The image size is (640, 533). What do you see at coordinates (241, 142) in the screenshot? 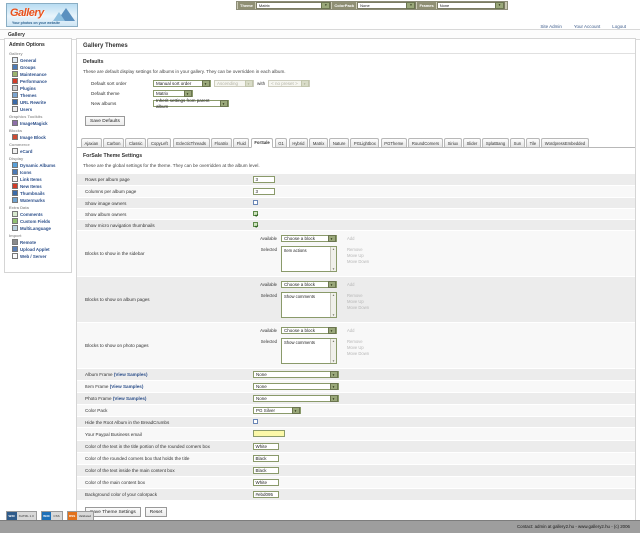
I see `tab-fluid: Fluid` at bounding box center [241, 142].